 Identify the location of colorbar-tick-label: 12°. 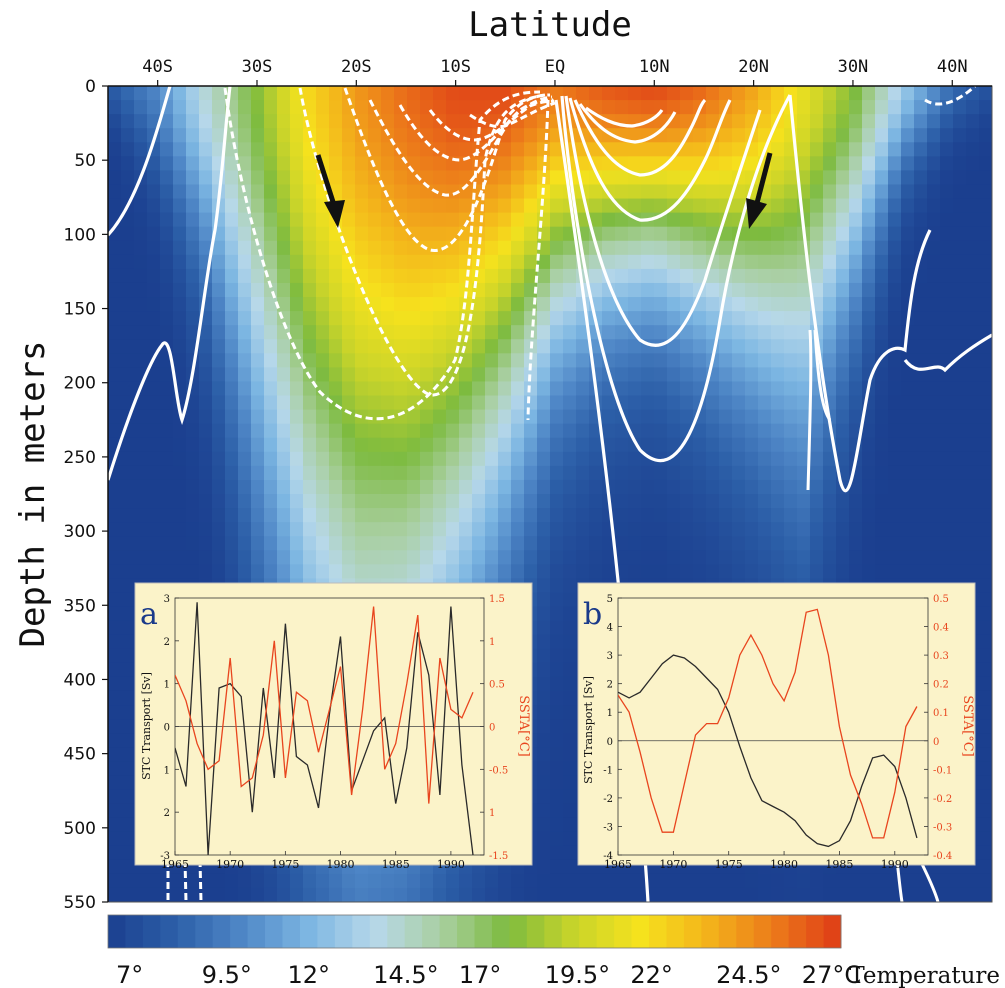
(309, 974).